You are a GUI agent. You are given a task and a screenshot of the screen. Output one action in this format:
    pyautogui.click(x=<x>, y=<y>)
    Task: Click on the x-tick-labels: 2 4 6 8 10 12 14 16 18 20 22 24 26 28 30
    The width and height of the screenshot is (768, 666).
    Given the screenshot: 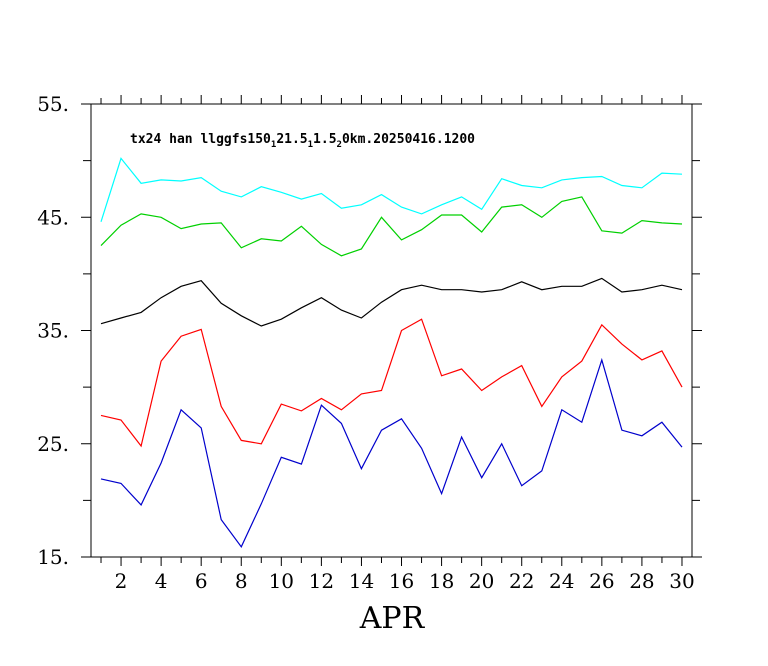 What is the action you would take?
    pyautogui.click(x=405, y=581)
    